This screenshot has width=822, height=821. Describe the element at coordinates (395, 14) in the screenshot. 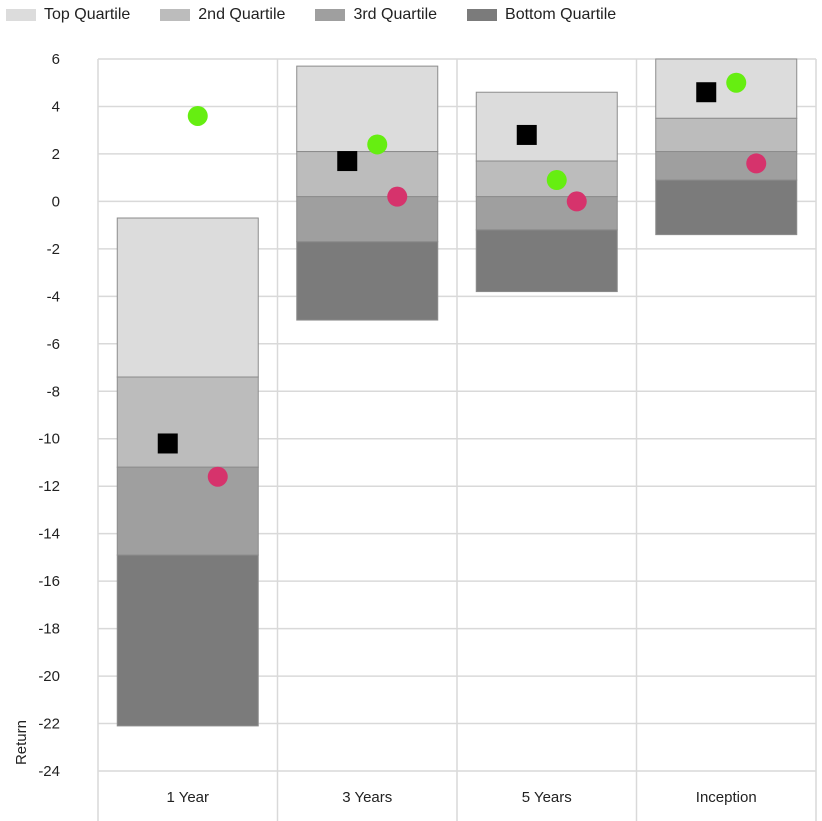

I see `legend-label-3rd-quartile: 3rd Quartile` at that location.